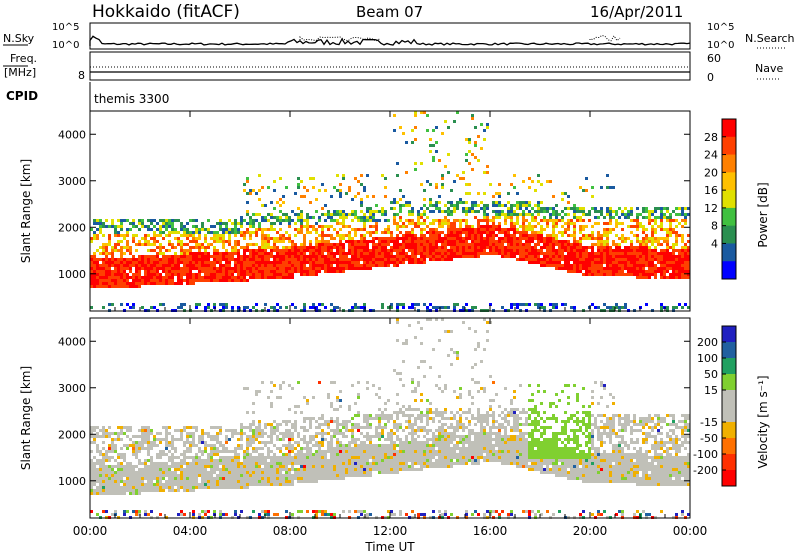 This screenshot has height=554, width=800. What do you see at coordinates (393, 67) in the screenshot?
I see `freq-panel: Freq. [MHz] 8 60 0 Nave` at bounding box center [393, 67].